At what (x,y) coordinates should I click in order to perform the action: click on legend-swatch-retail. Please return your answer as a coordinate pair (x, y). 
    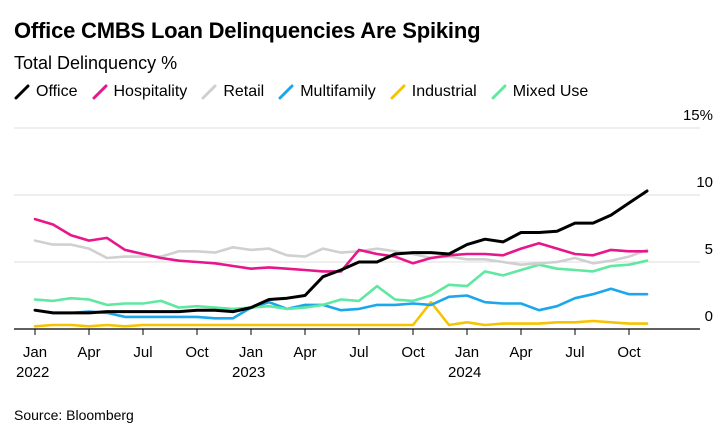
    Looking at the image, I should click on (209, 92).